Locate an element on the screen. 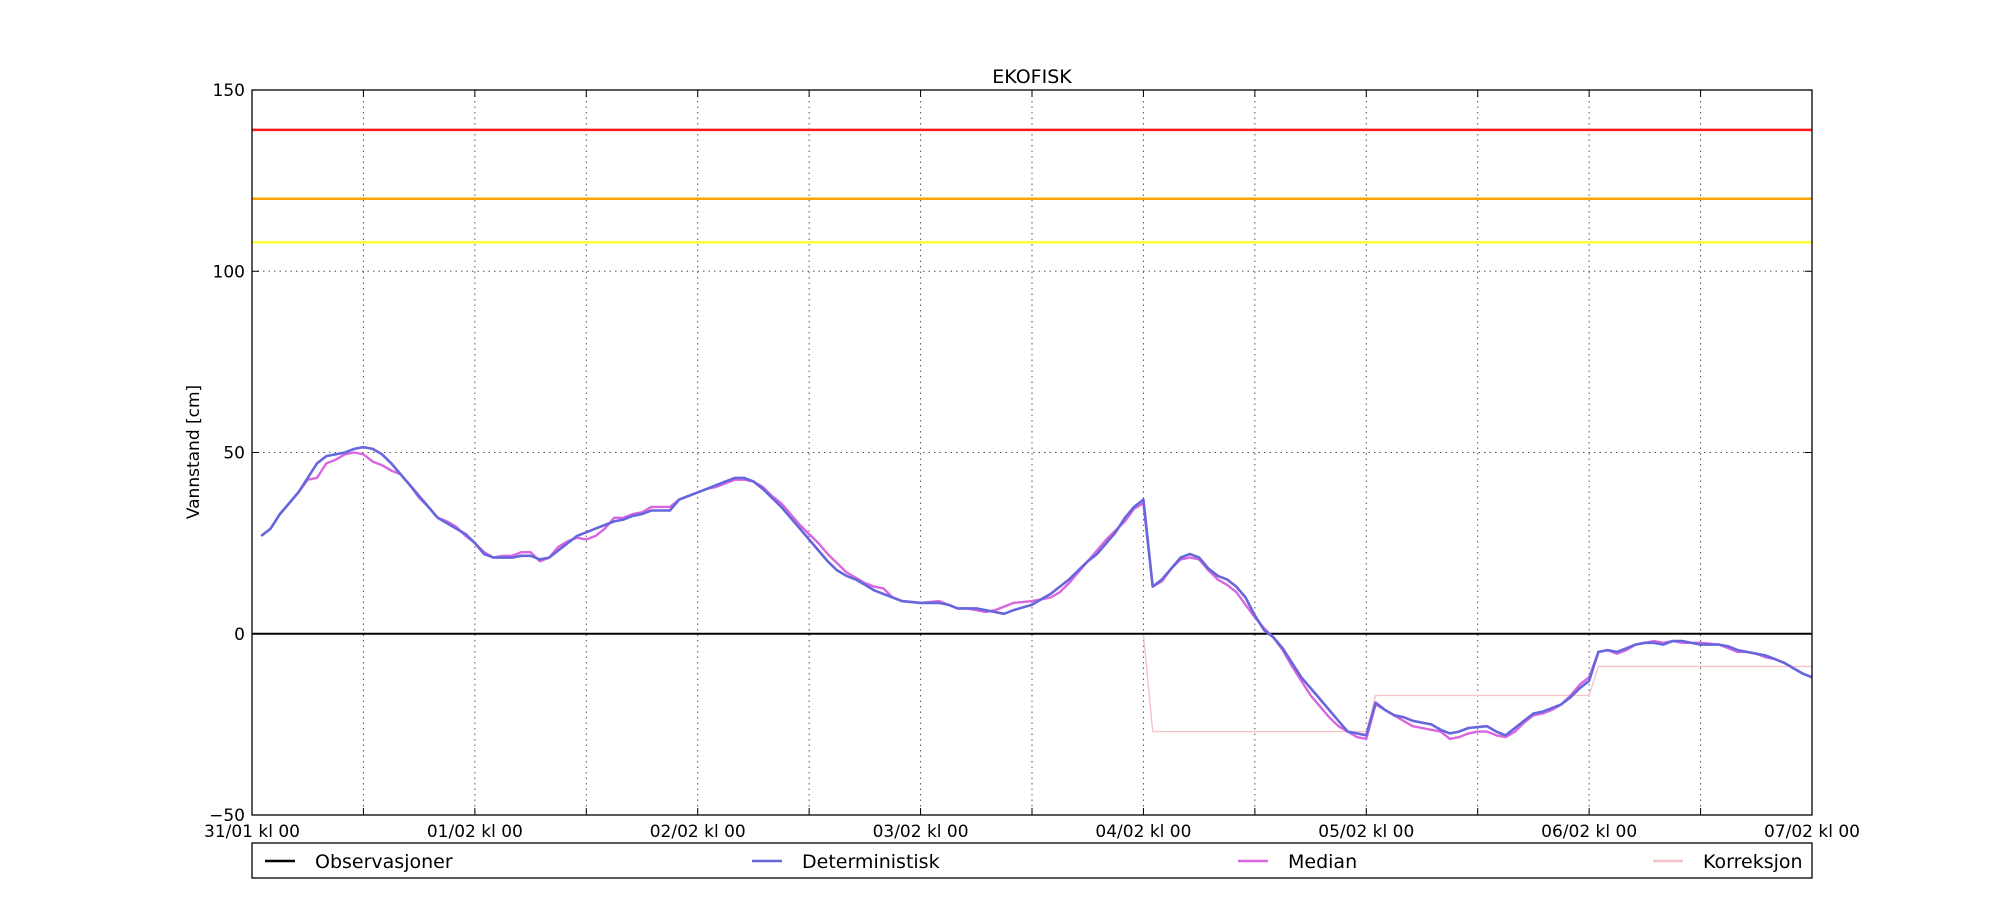  x-tick-label-7: 07/02 kl 00 is located at coordinates (1812, 832).